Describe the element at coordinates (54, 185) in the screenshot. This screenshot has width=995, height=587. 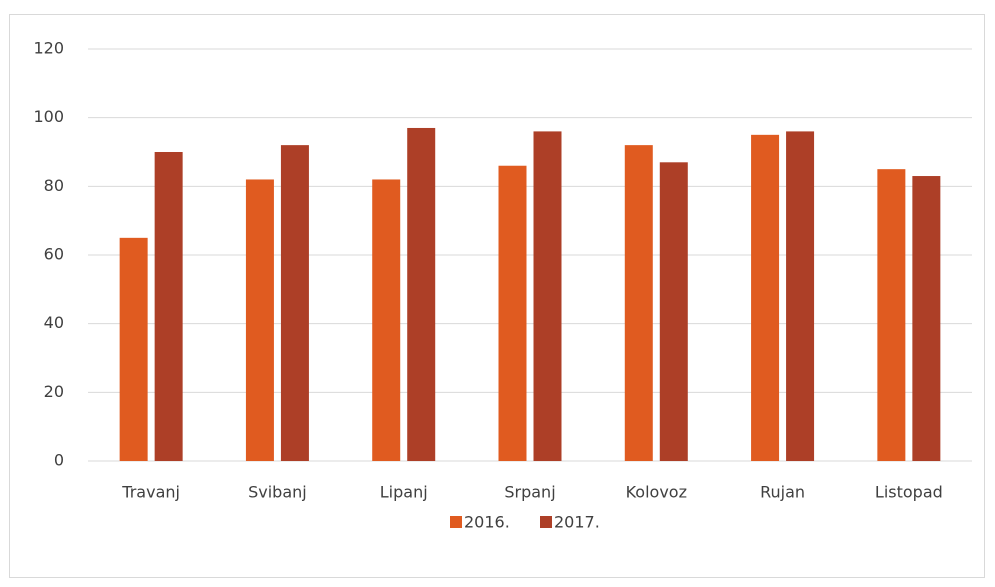
I see `y-tick-label: 80` at that location.